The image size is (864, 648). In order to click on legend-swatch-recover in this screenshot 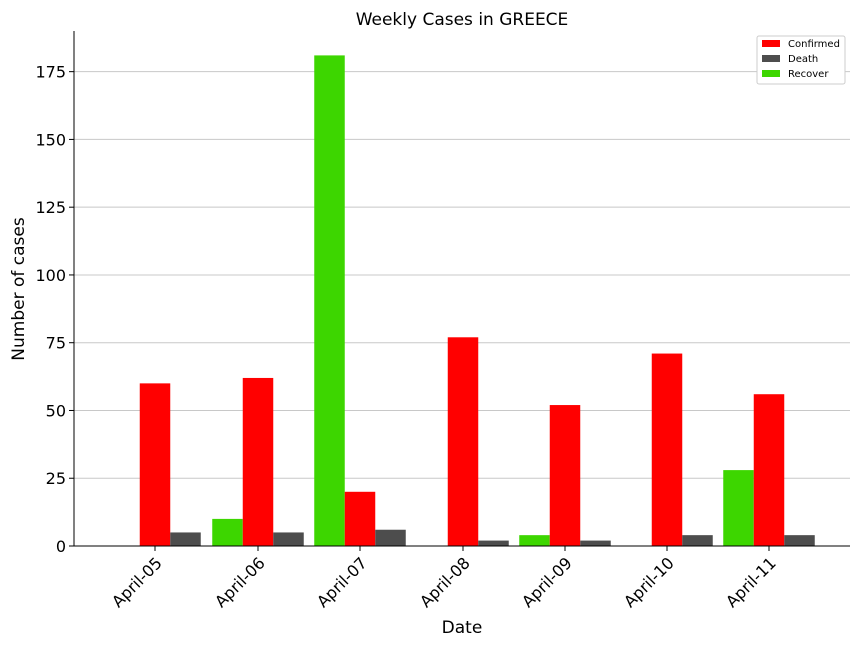, I will do `click(771, 73)`.